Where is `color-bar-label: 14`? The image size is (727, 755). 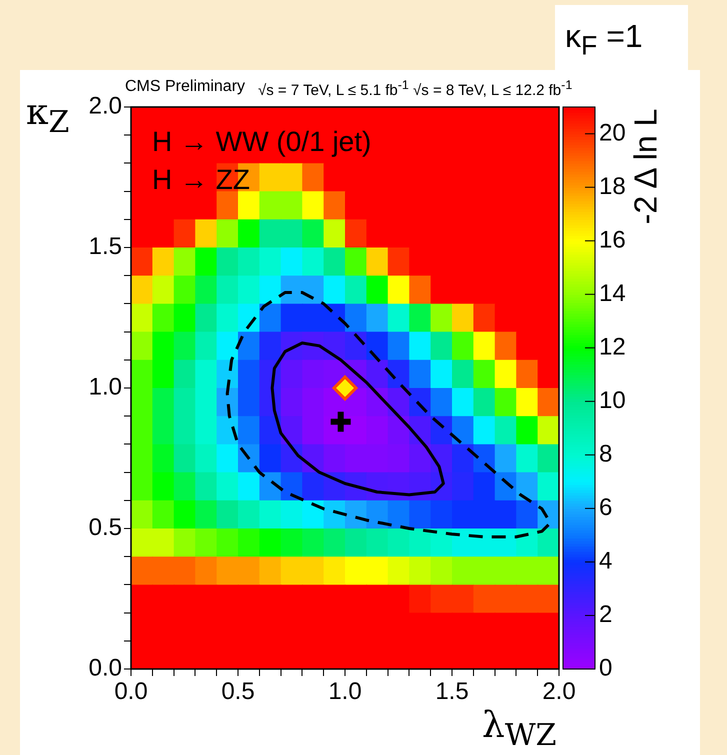 color-bar-label: 14 is located at coordinates (612, 293).